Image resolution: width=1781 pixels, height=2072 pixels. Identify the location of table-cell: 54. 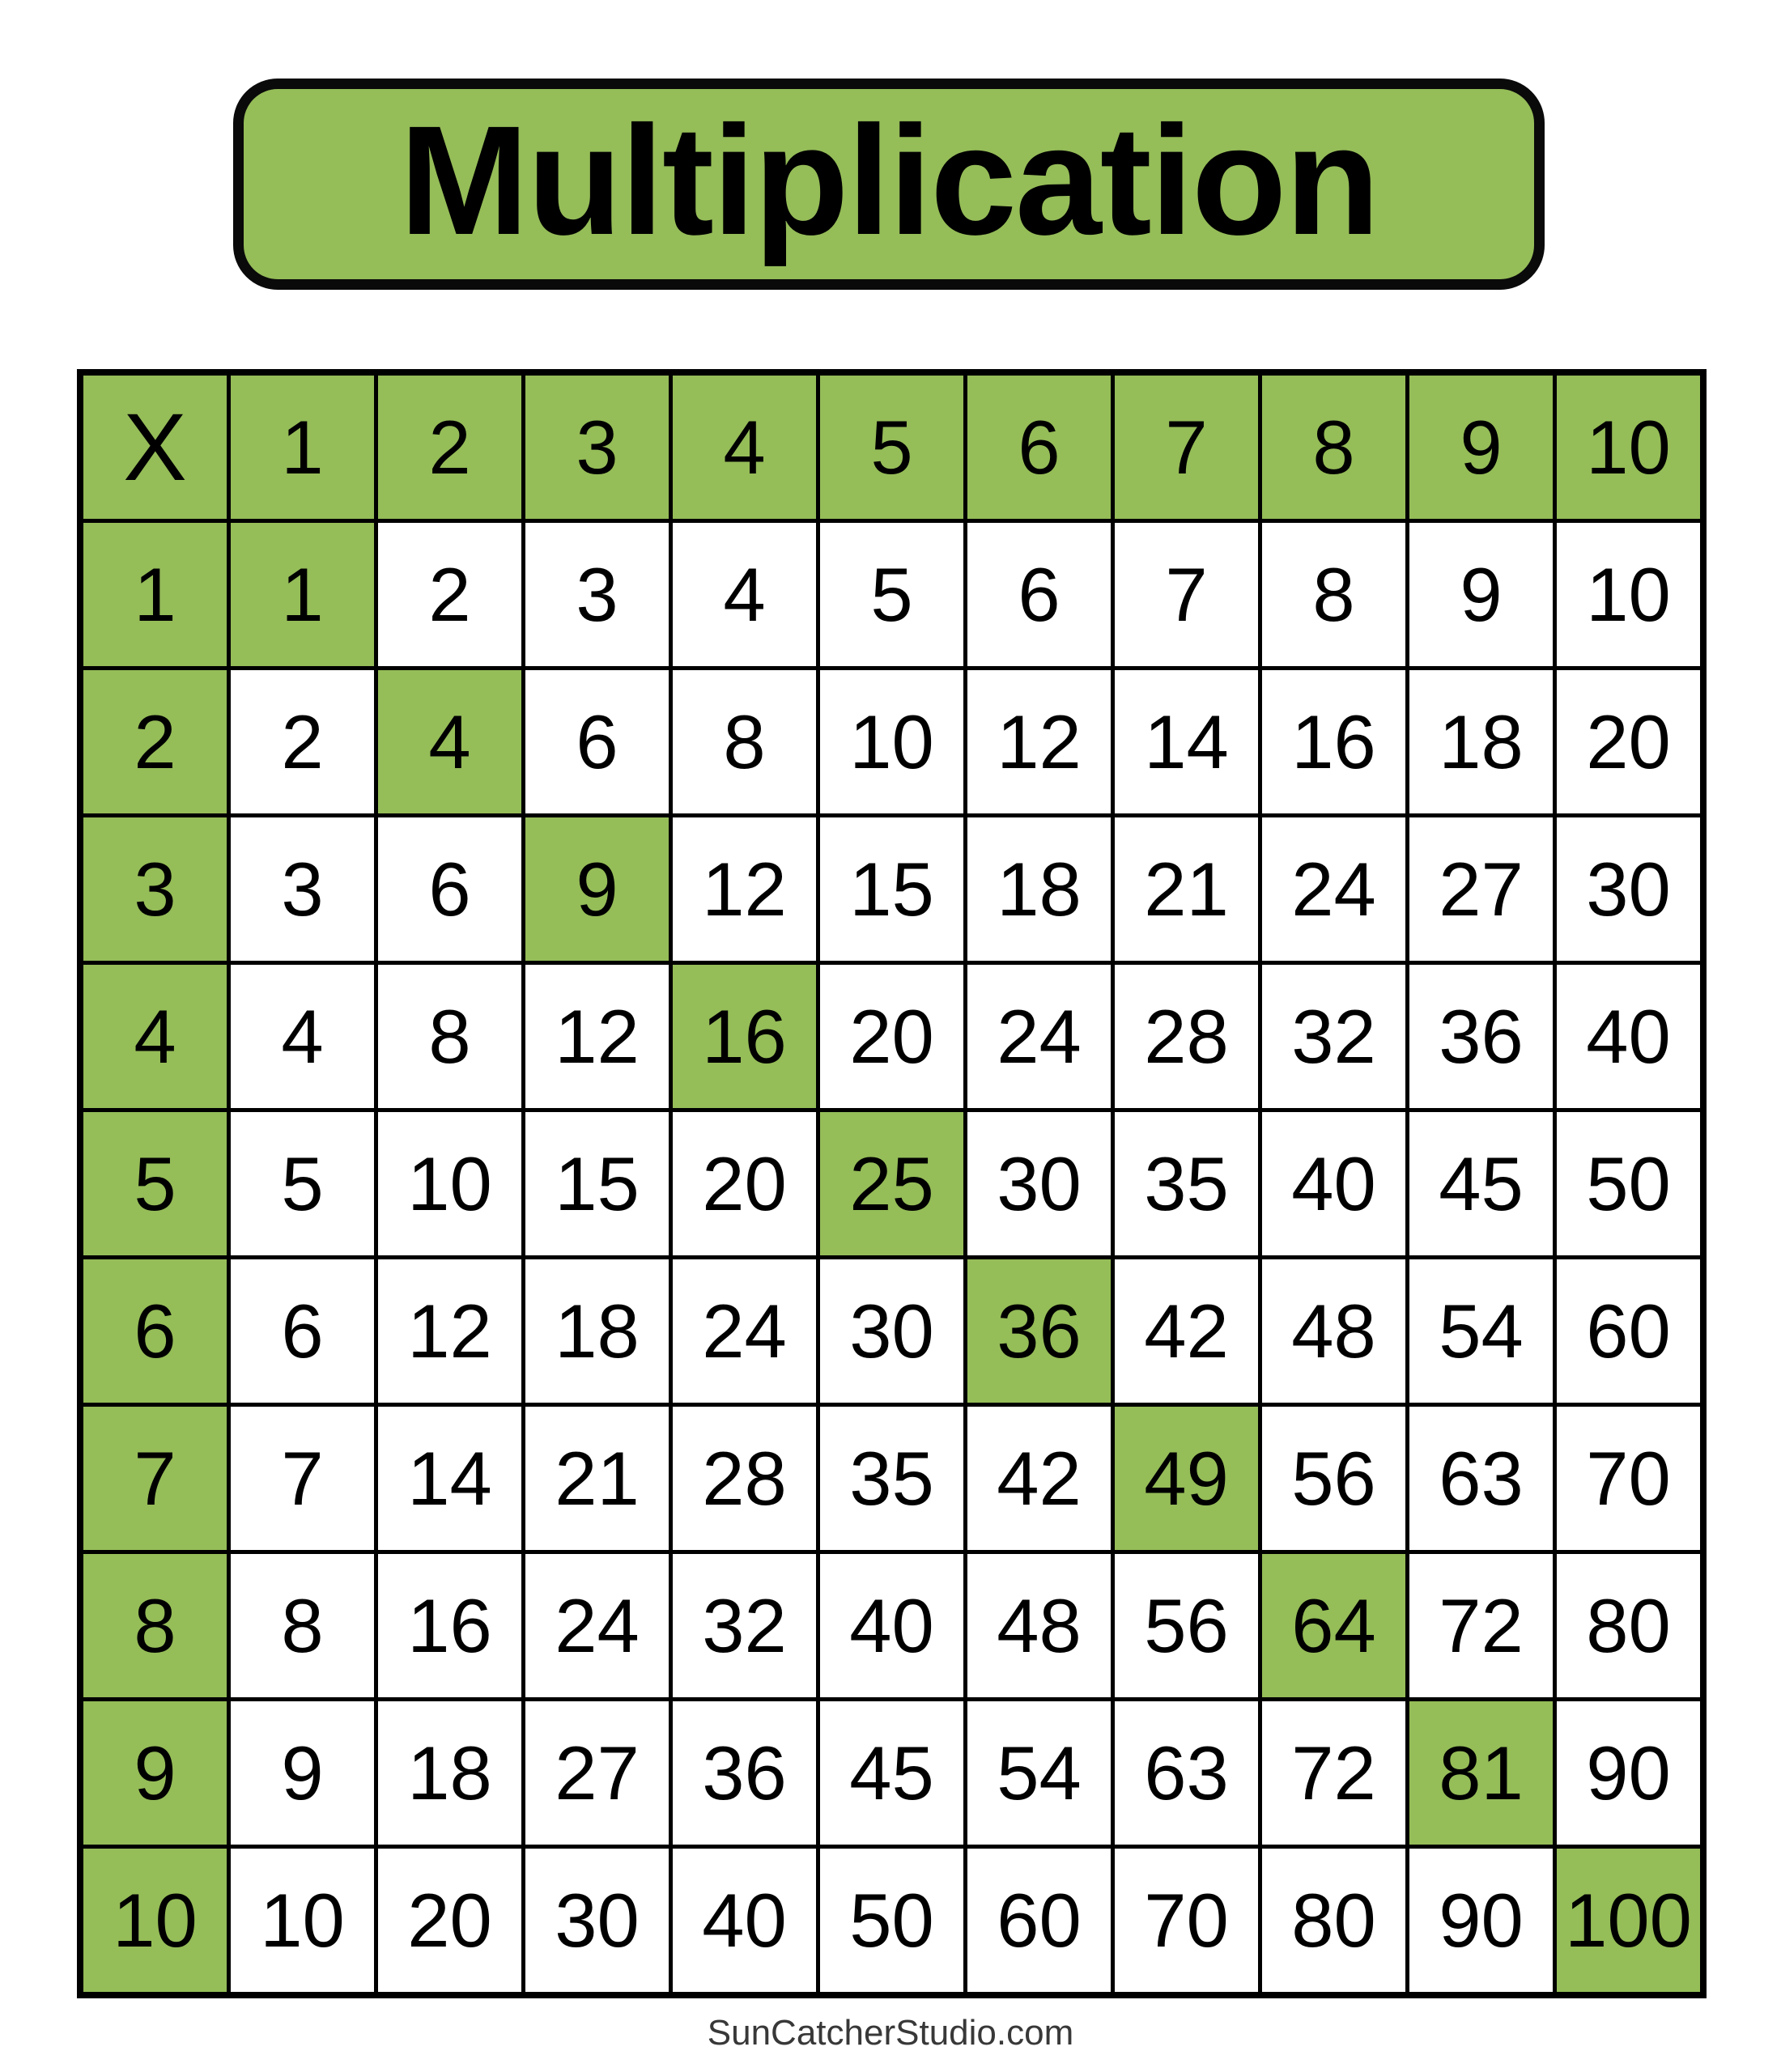
(1481, 1331).